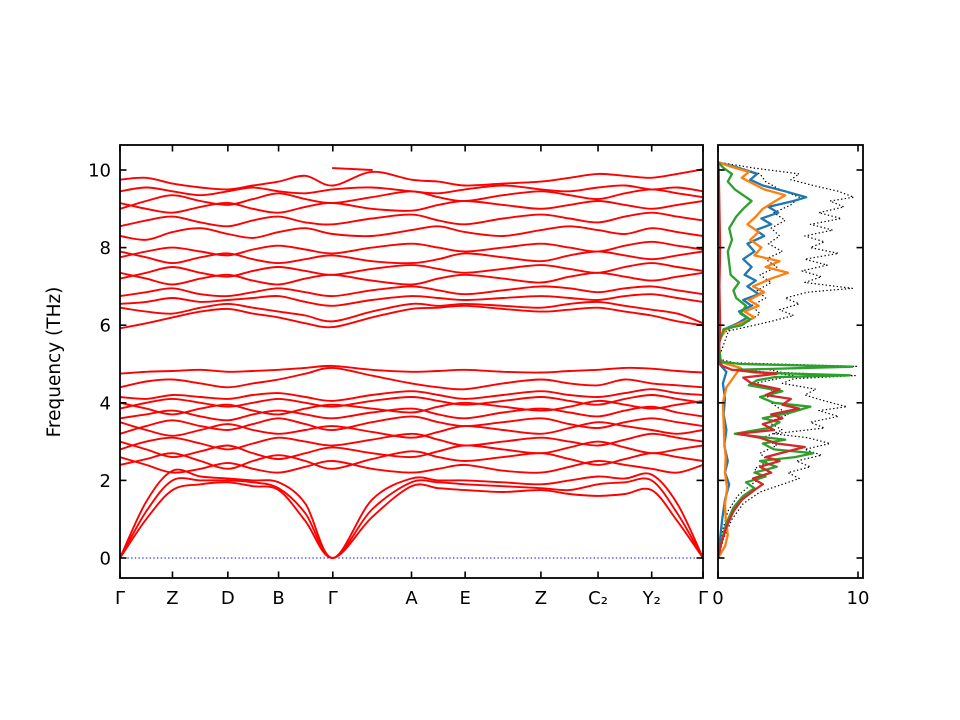 The height and width of the screenshot is (720, 960). I want to click on x-tick-label: C₂, so click(598, 598).